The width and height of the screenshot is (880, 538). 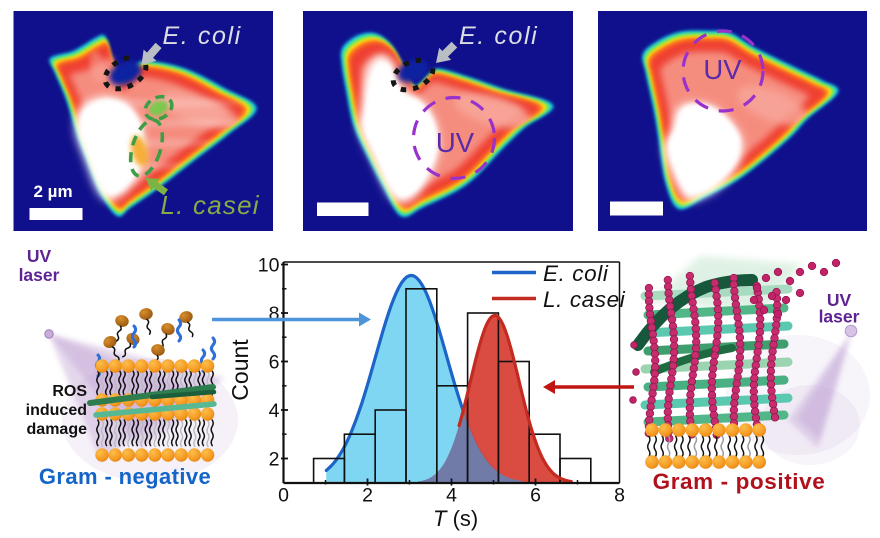 What do you see at coordinates (53, 191) in the screenshot?
I see `svg-text: 2 µm` at bounding box center [53, 191].